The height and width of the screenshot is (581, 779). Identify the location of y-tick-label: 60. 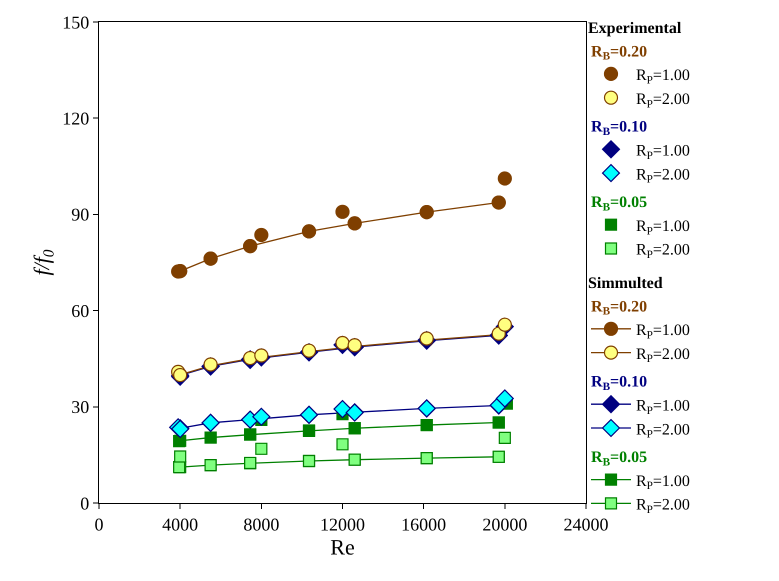
(80, 310).